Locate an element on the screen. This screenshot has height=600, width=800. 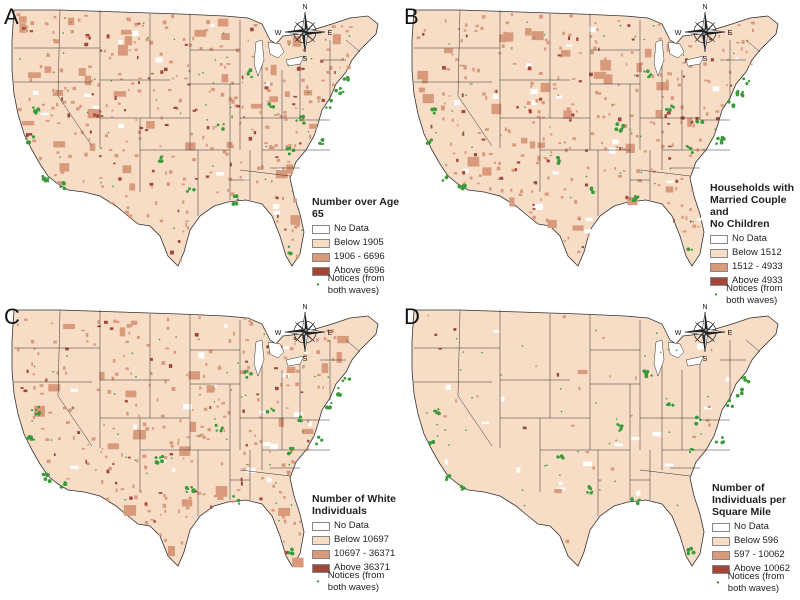
swatch-mid is located at coordinates (321, 554).